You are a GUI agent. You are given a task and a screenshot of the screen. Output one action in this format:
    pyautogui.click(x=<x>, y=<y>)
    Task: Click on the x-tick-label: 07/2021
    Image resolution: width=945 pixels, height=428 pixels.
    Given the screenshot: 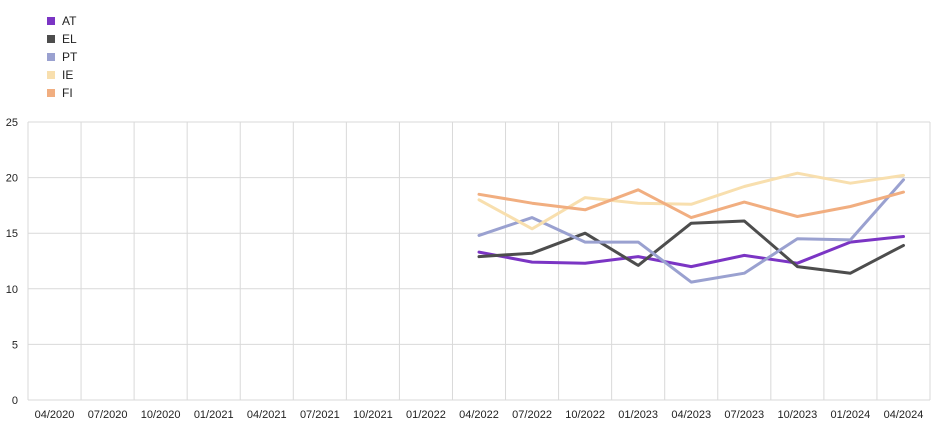 What is the action you would take?
    pyautogui.click(x=320, y=415)
    